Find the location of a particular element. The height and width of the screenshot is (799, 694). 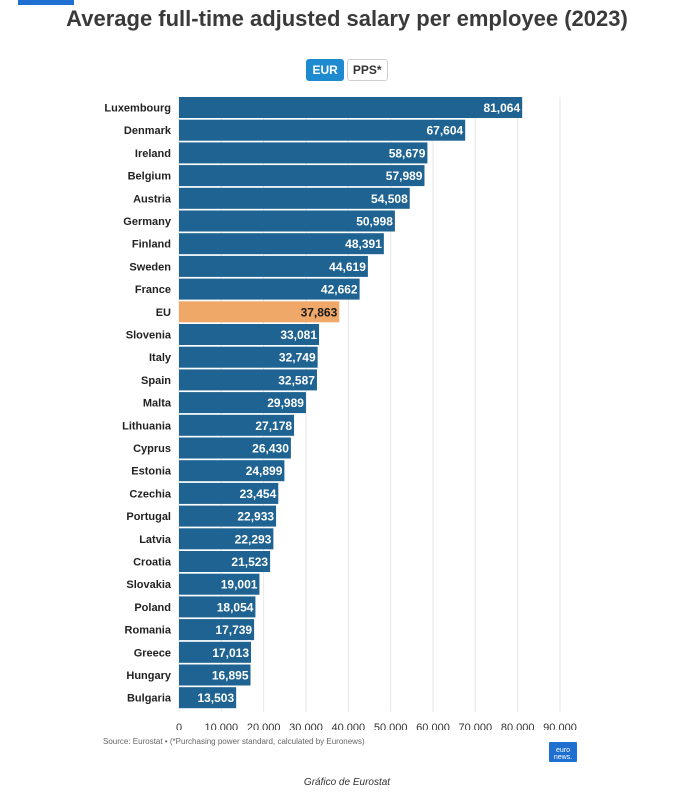

category-label: Italy is located at coordinates (160, 358).